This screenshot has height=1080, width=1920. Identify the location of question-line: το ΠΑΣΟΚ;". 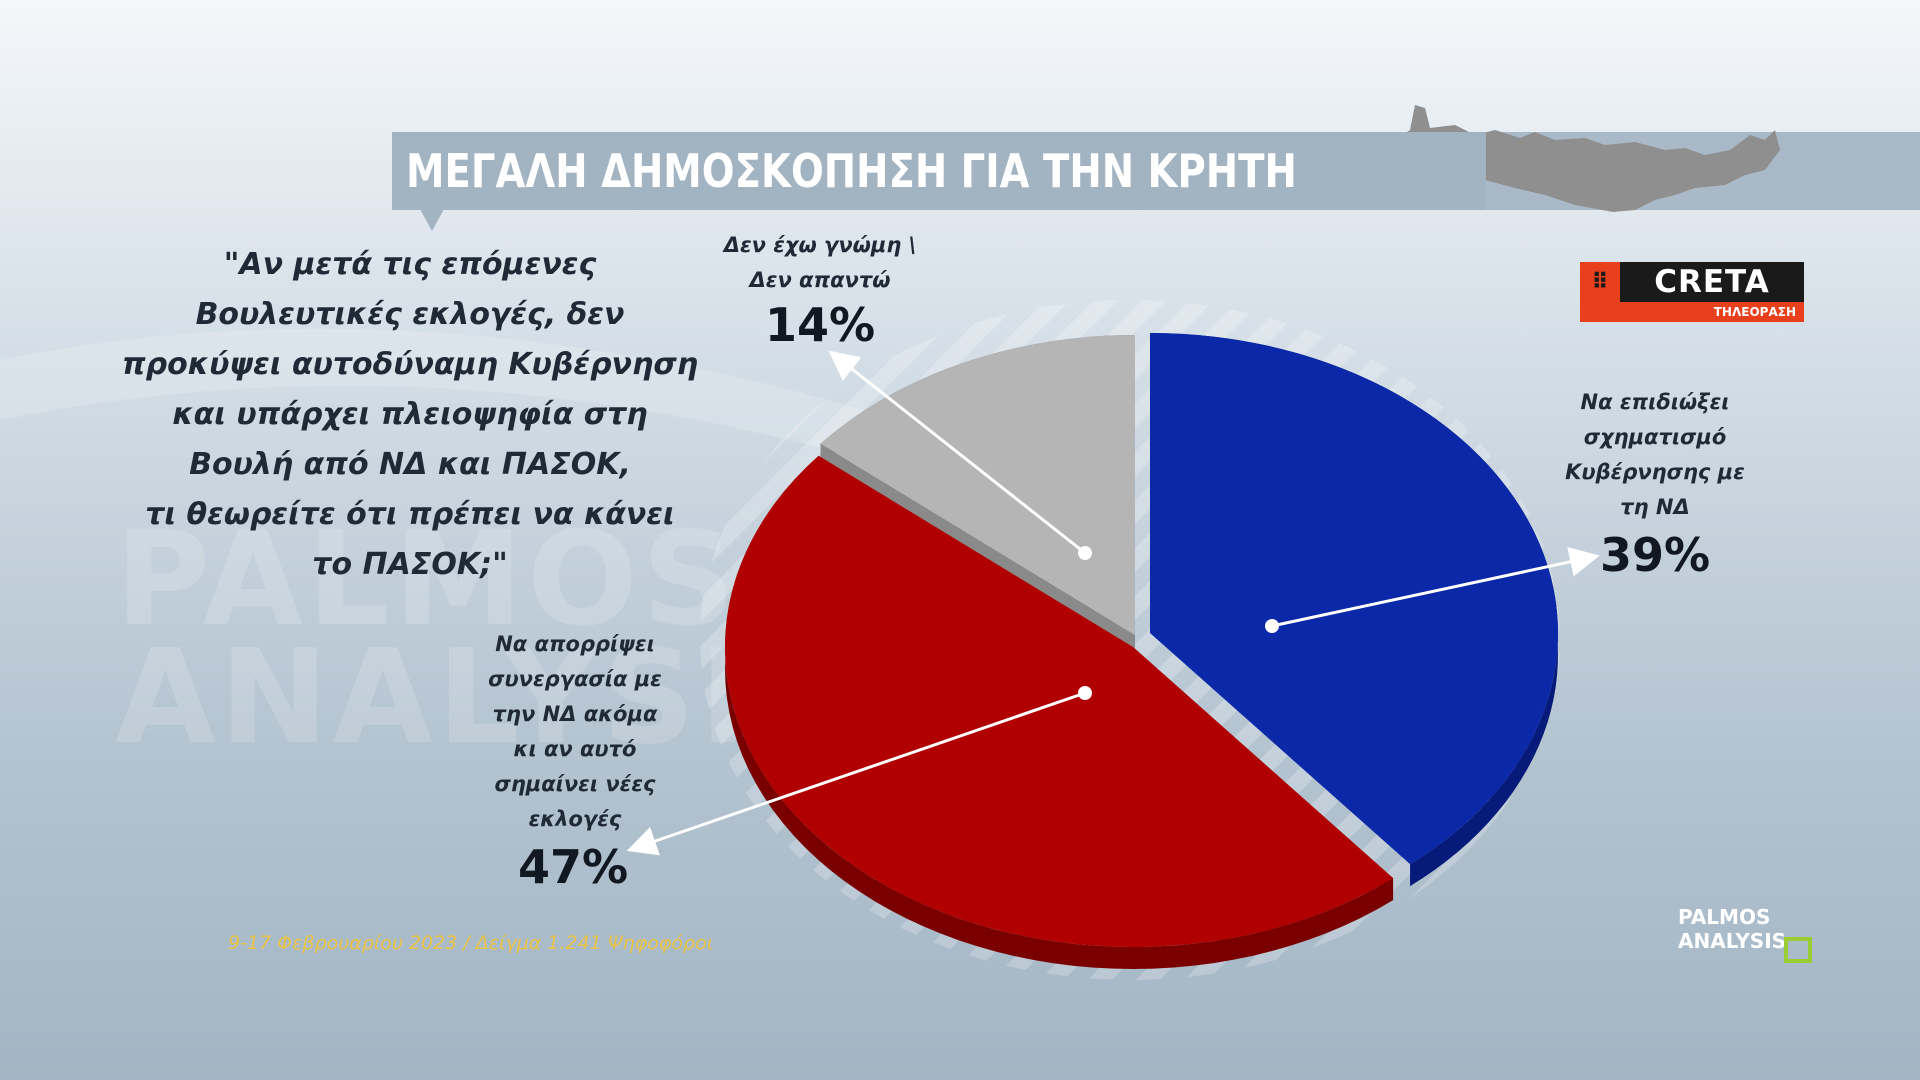
(410, 564).